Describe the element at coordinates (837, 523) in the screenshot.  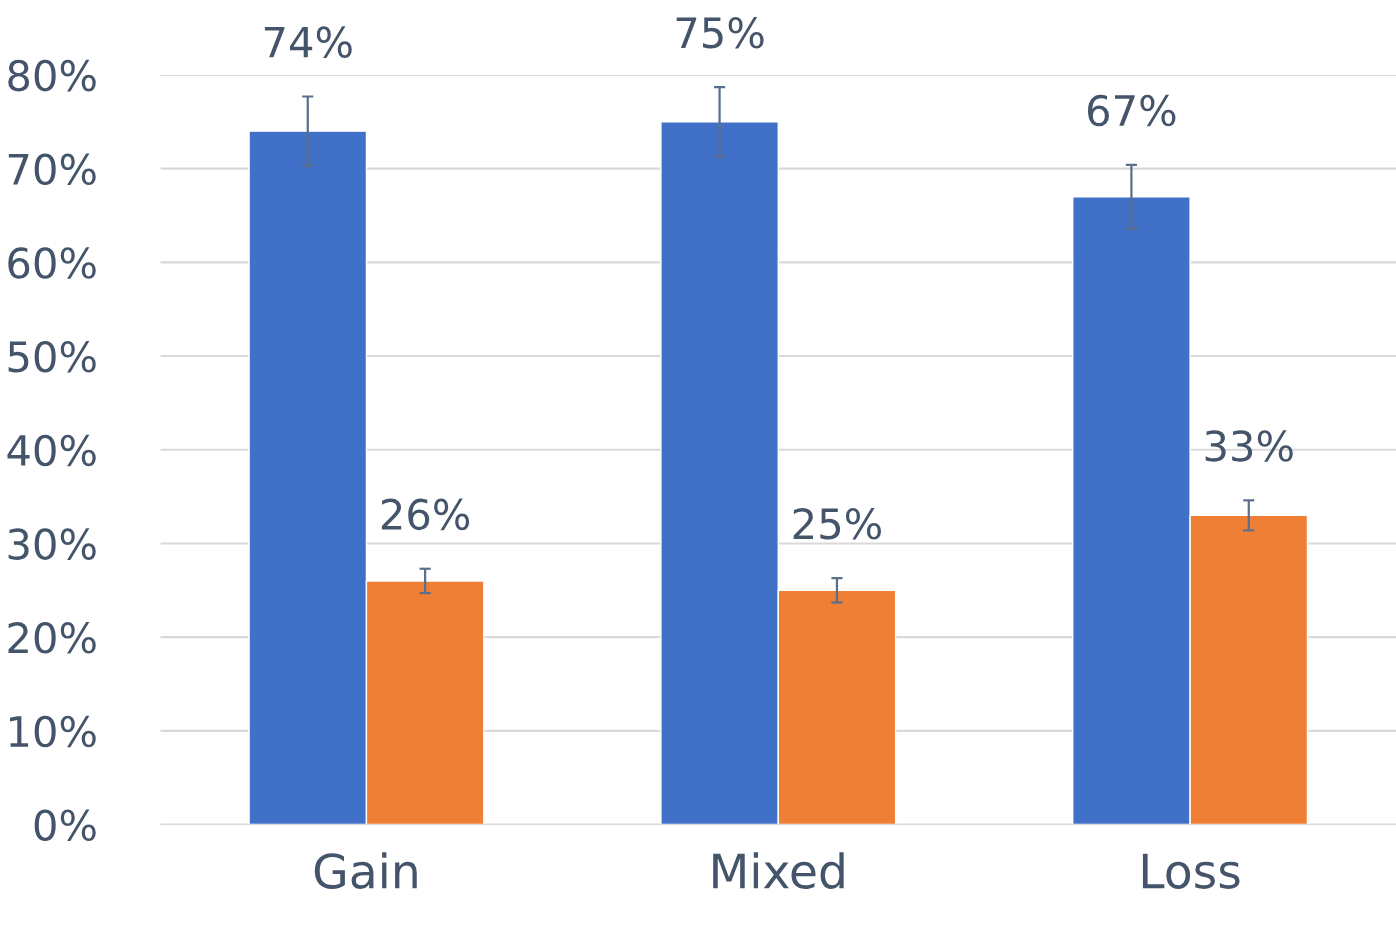
I see `data-label: 25%` at that location.